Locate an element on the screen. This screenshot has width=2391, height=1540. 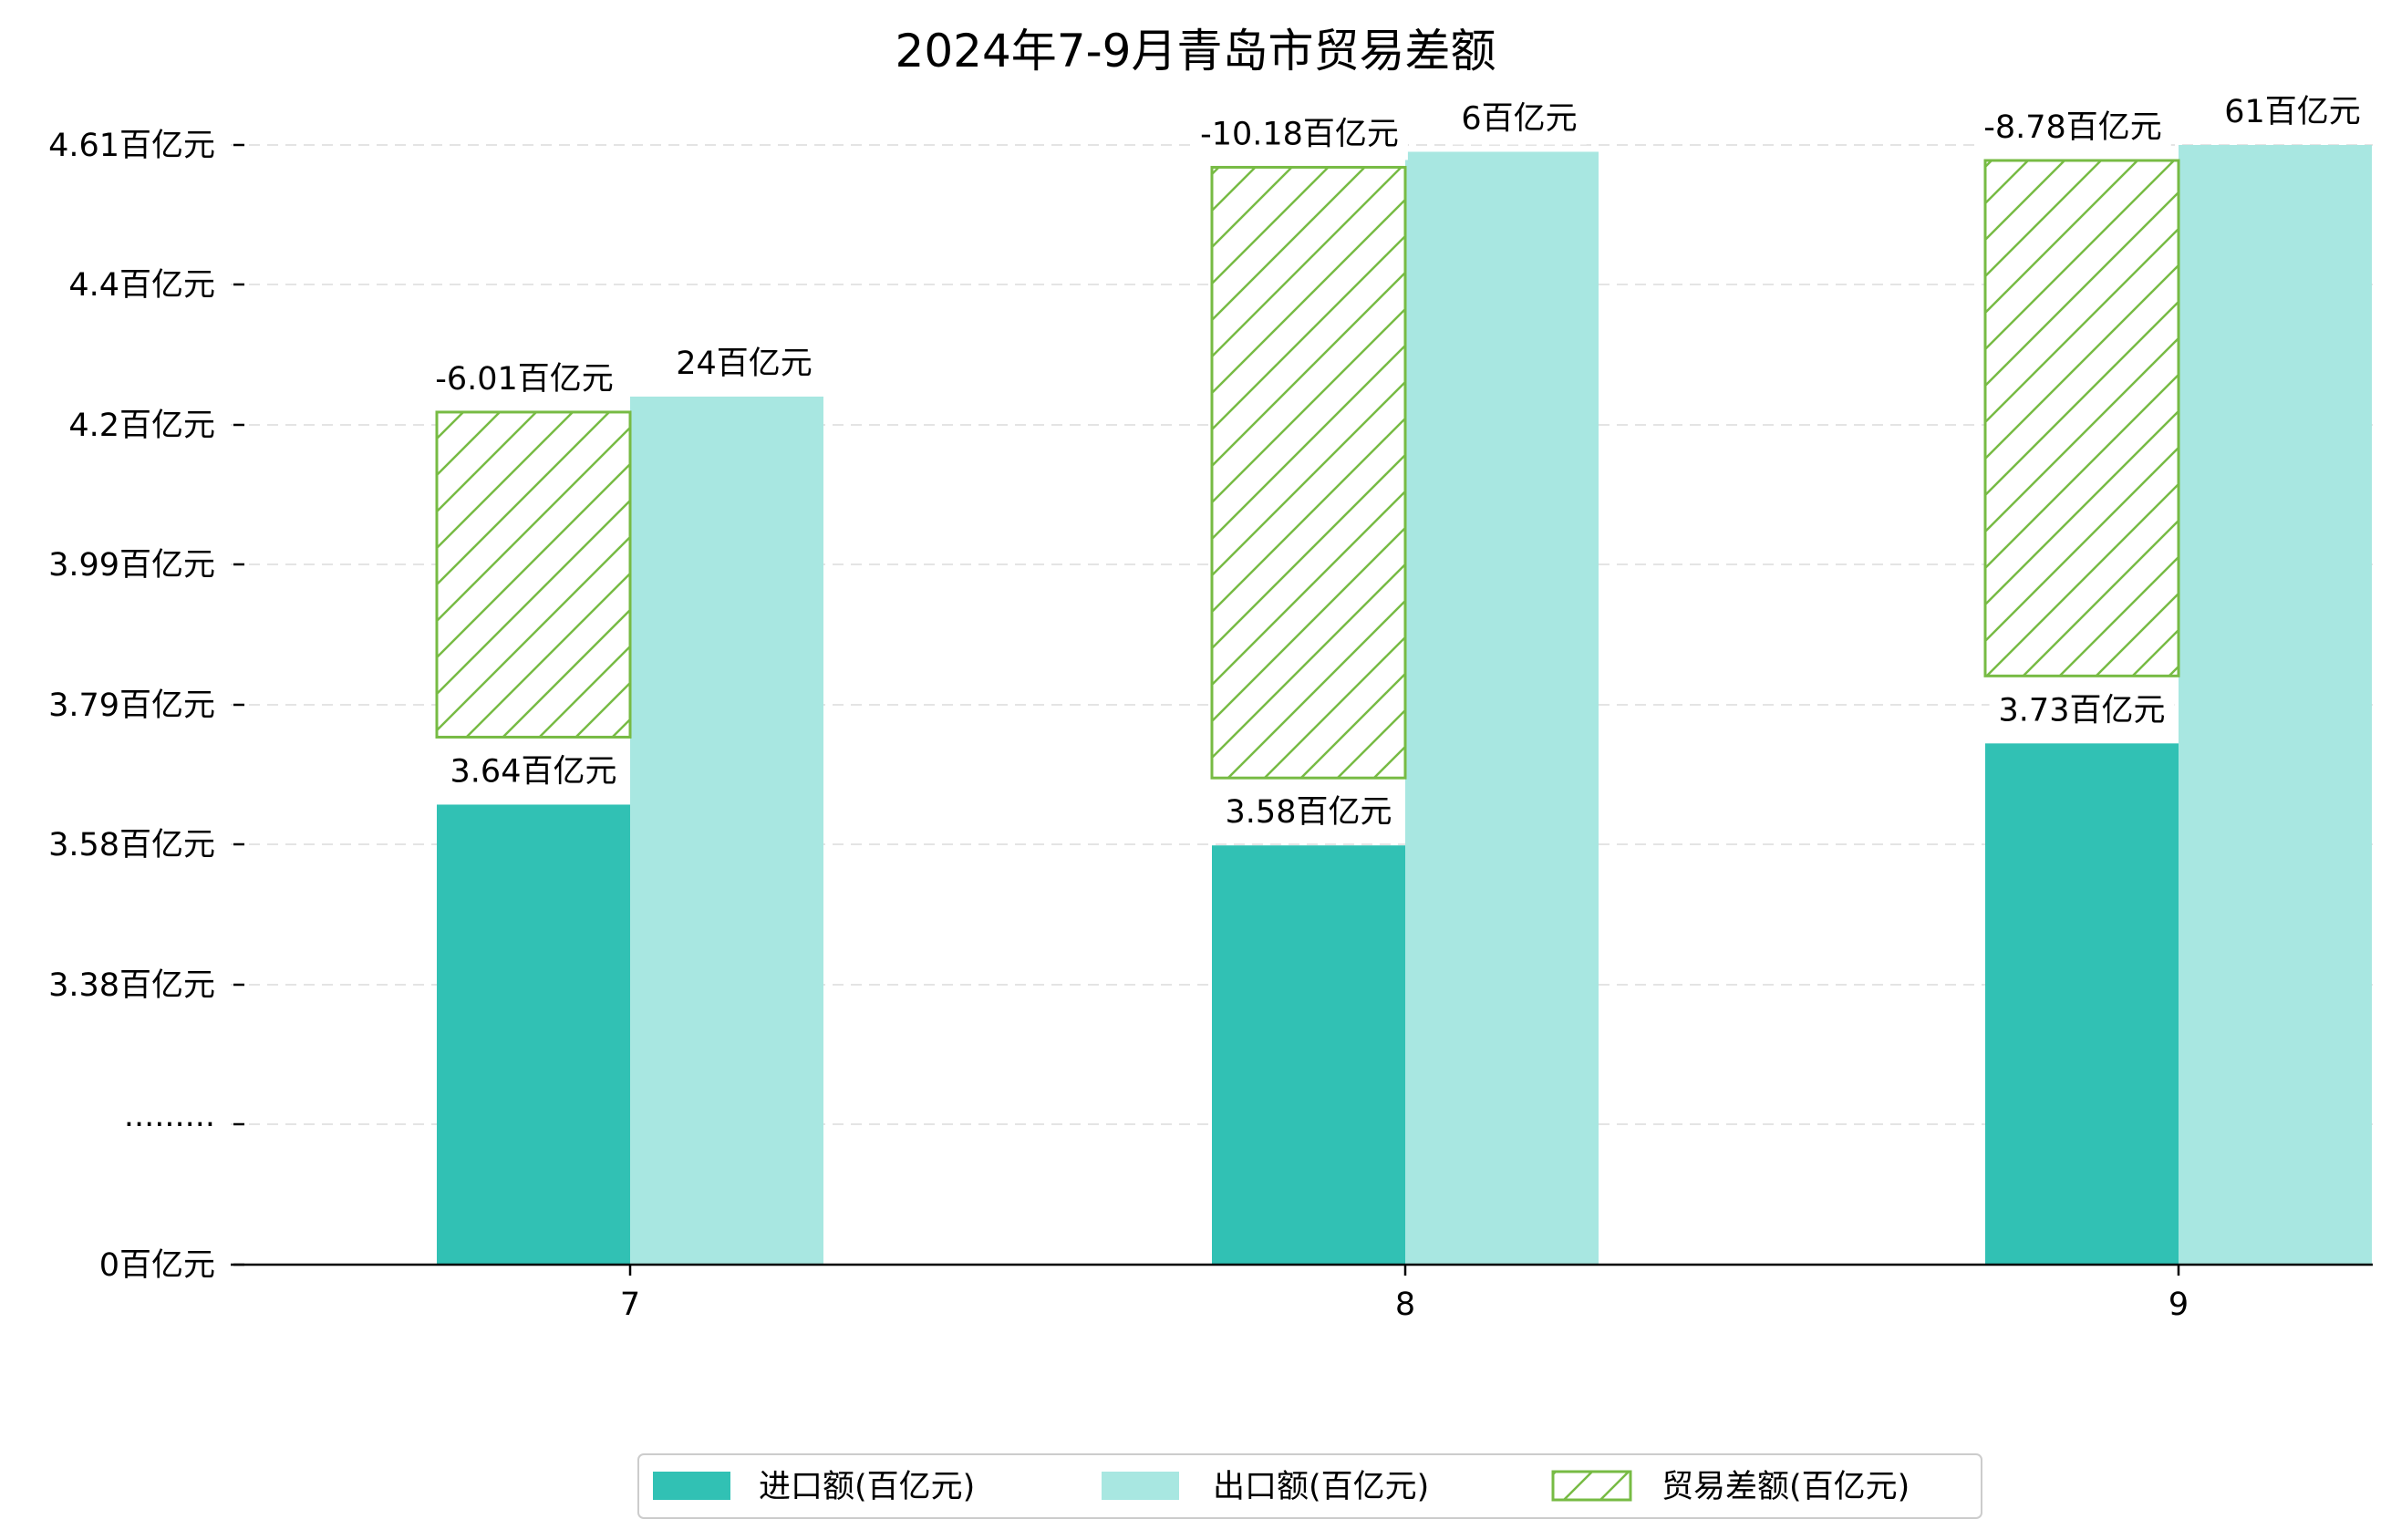
legend-frame is located at coordinates (1310, 1486).